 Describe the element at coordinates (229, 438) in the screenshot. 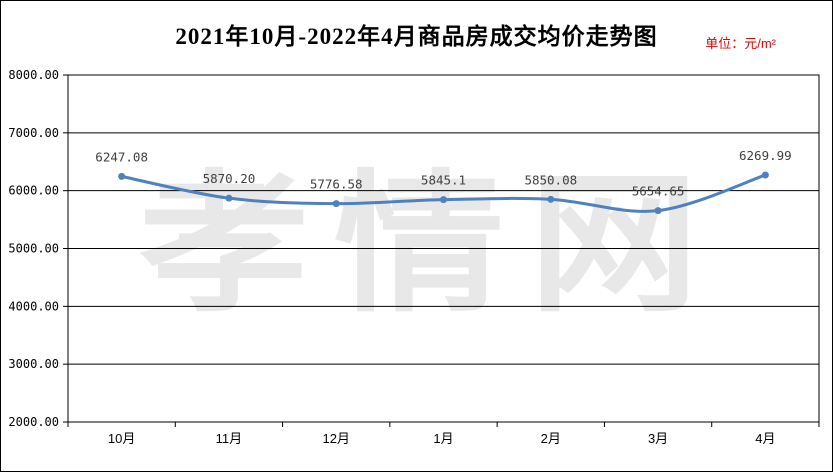

I see `x-tick-label: 11月` at that location.